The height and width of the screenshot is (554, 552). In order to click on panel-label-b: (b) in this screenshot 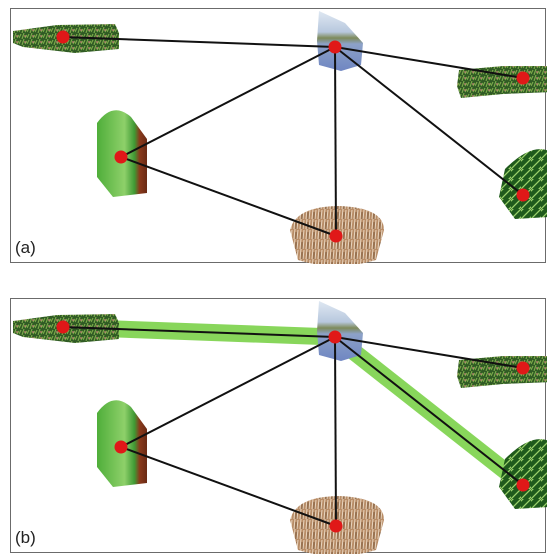, I will do `click(25, 537)`.